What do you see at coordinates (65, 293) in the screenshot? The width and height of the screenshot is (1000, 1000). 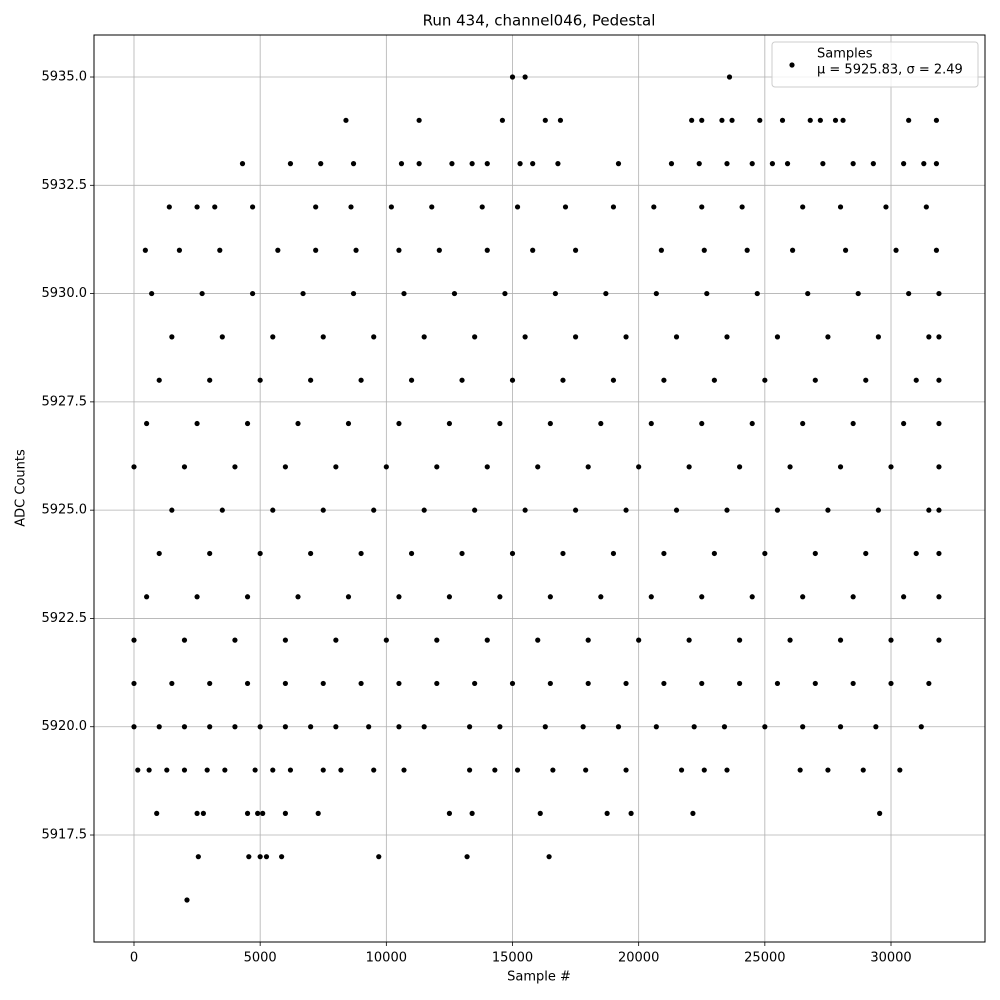 I see `y-tick-label: 5930.0` at bounding box center [65, 293].